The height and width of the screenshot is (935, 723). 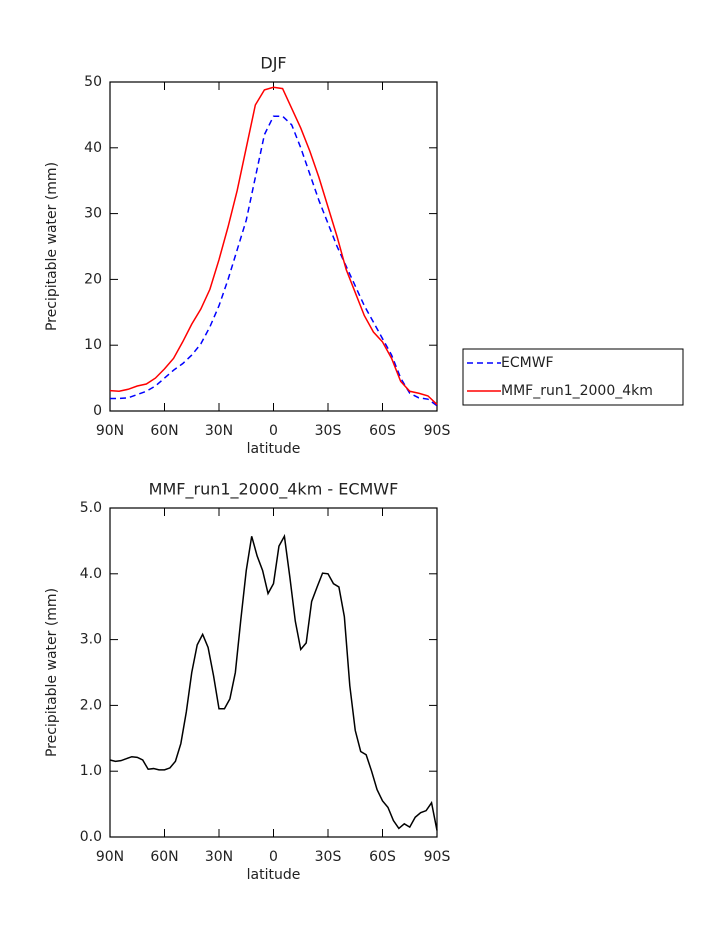 I want to click on y-tick-label: 10, so click(x=93, y=345).